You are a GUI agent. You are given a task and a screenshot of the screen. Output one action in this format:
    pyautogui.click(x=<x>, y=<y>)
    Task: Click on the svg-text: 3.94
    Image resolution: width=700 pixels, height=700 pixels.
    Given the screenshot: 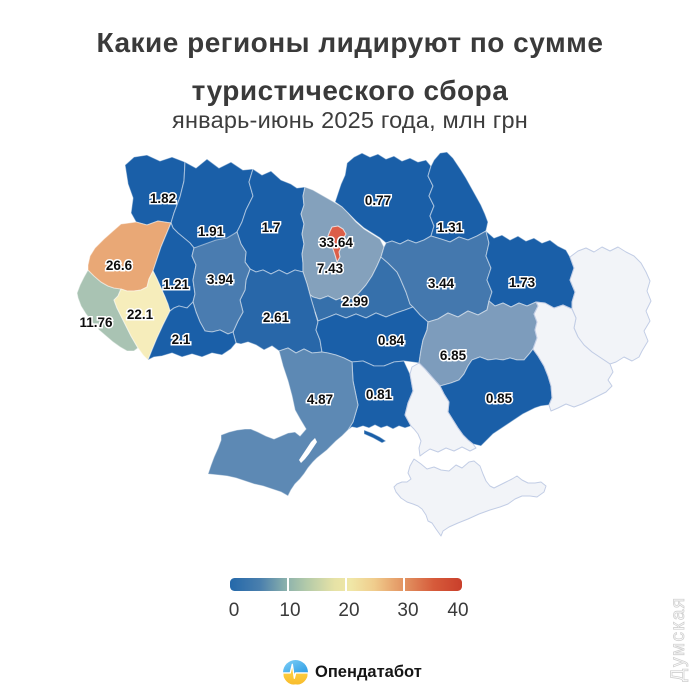 What is the action you would take?
    pyautogui.click(x=220, y=279)
    